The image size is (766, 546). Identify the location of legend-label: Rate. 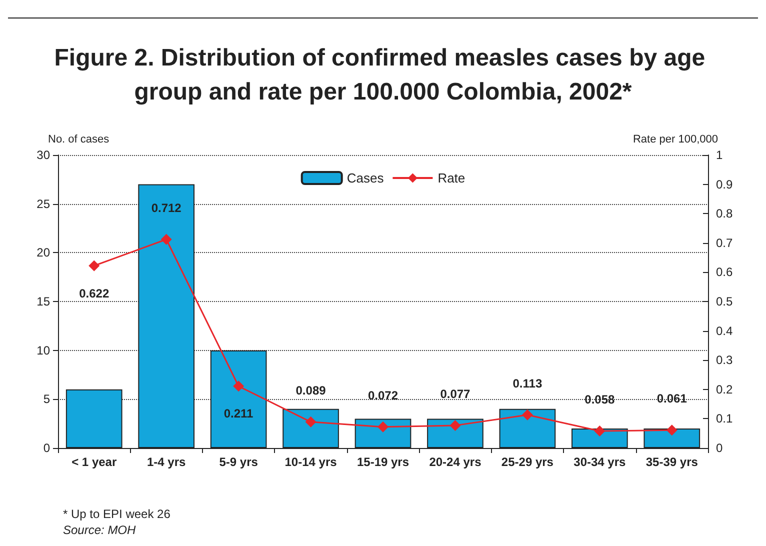
(452, 178).